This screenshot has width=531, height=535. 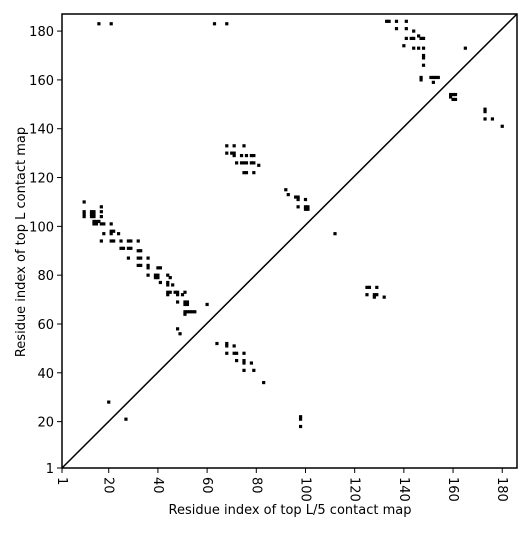 What do you see at coordinates (45, 374) in the screenshot?
I see `y-tick-label: 40` at bounding box center [45, 374].